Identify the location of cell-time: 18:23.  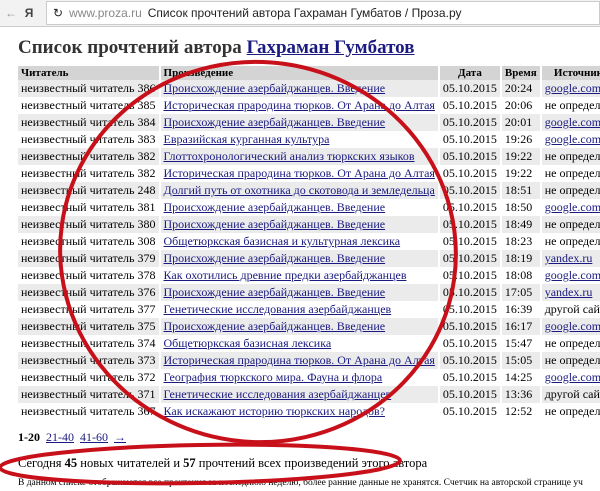
(521, 241).